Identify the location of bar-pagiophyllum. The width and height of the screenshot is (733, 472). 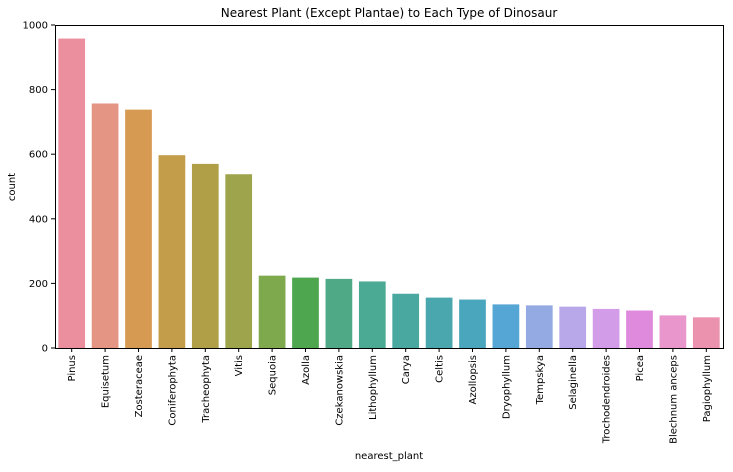
(706, 332).